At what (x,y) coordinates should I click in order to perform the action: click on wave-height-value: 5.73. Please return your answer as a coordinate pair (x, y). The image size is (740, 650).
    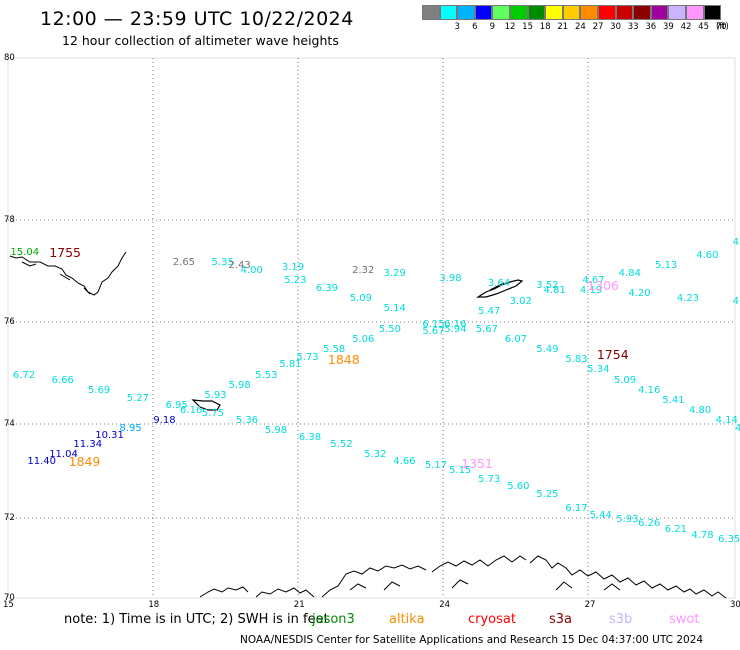
    Looking at the image, I should click on (307, 357).